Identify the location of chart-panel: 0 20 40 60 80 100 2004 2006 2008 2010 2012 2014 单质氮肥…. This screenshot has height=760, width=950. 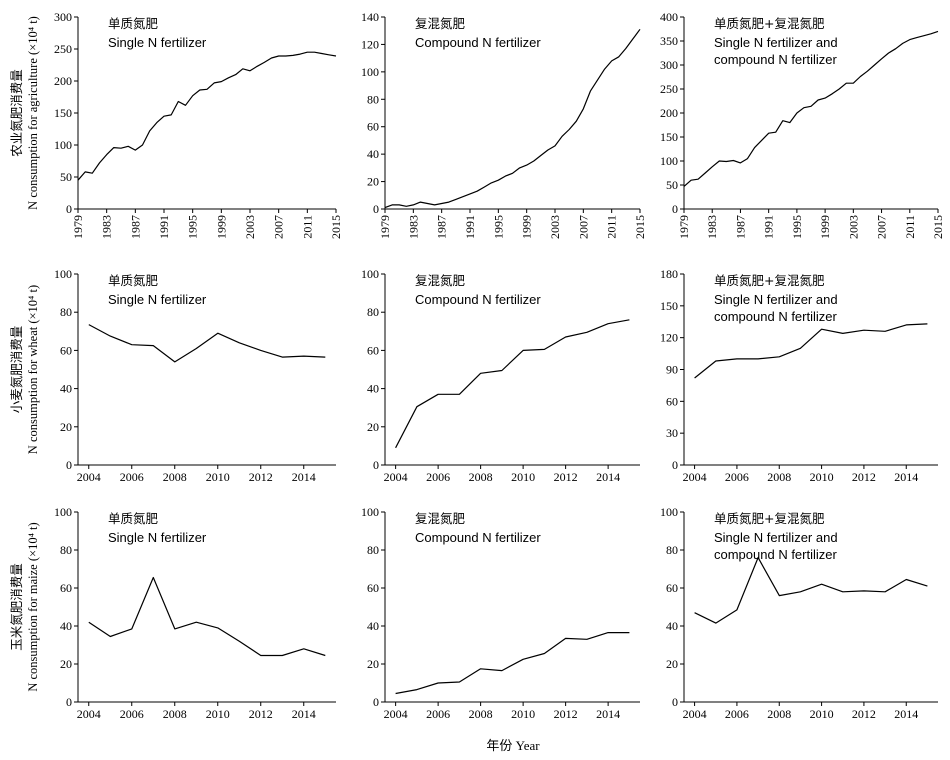
(195, 613).